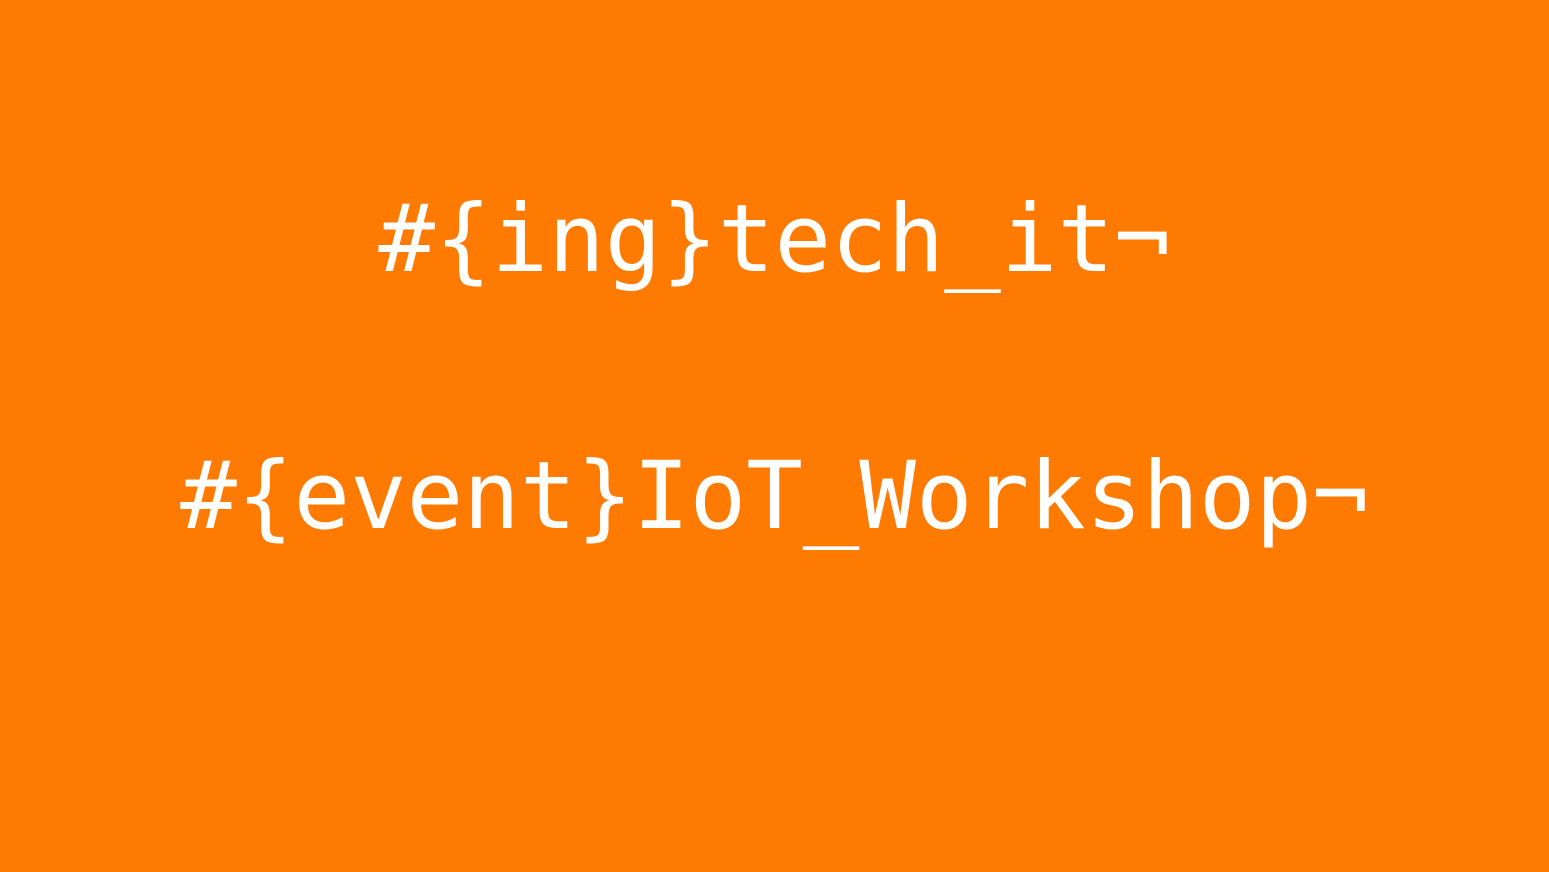 This screenshot has width=1549, height=872. I want to click on title-line-2: #{event}IoT_Workshop¬, so click(774, 496).